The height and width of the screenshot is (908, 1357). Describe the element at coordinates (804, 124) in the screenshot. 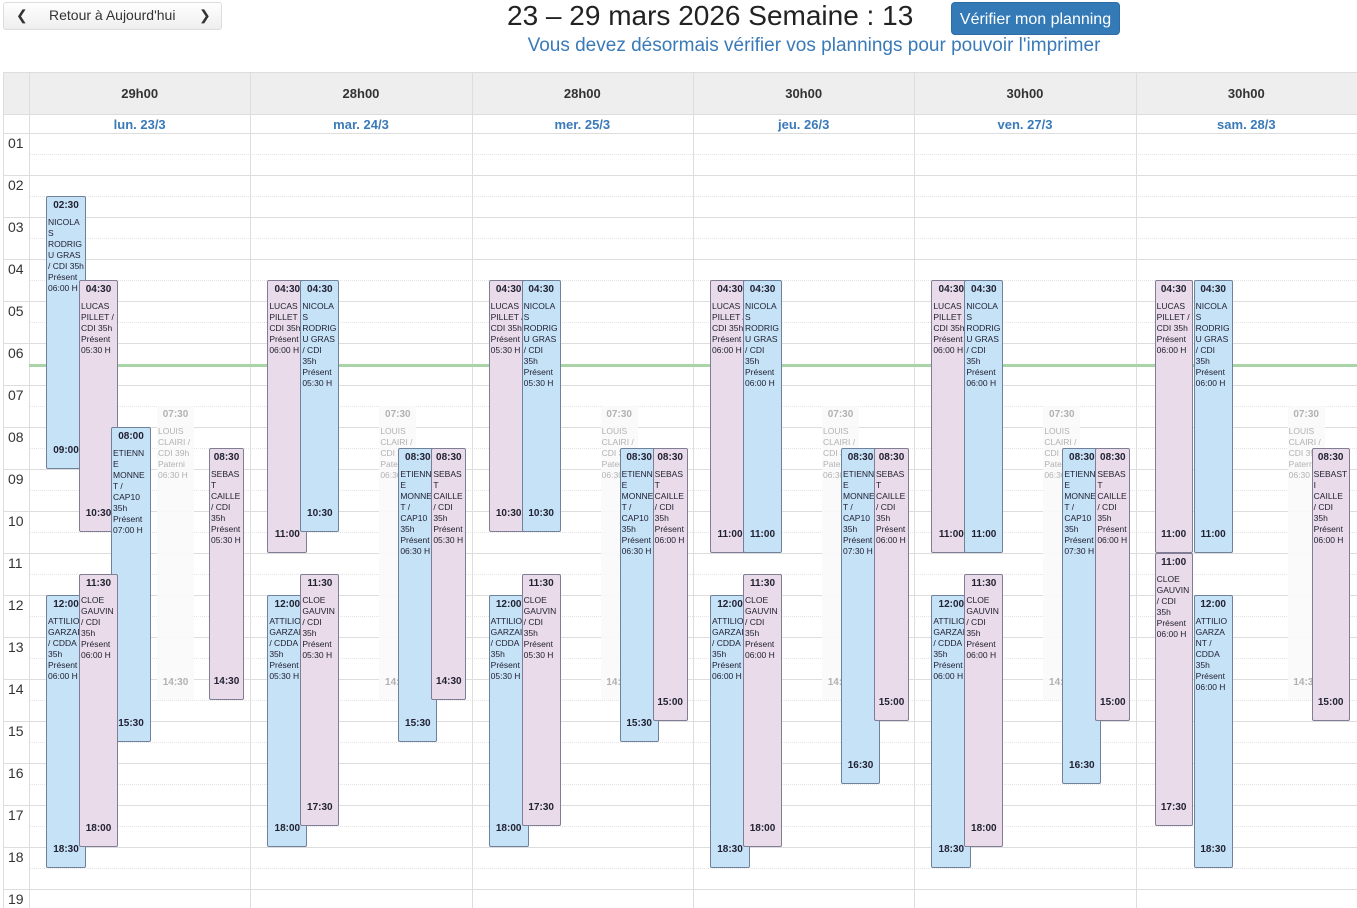

I see `day-date: jeu. 26/3` at that location.